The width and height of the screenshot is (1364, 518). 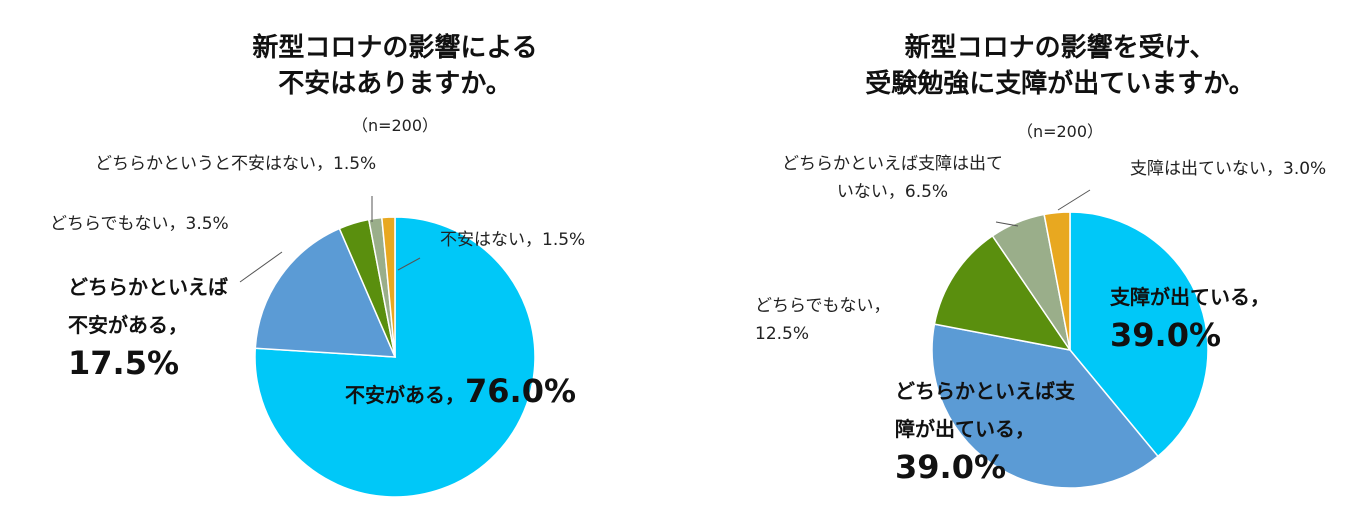 I want to click on value-label: 3.0%, so click(x=1305, y=169).